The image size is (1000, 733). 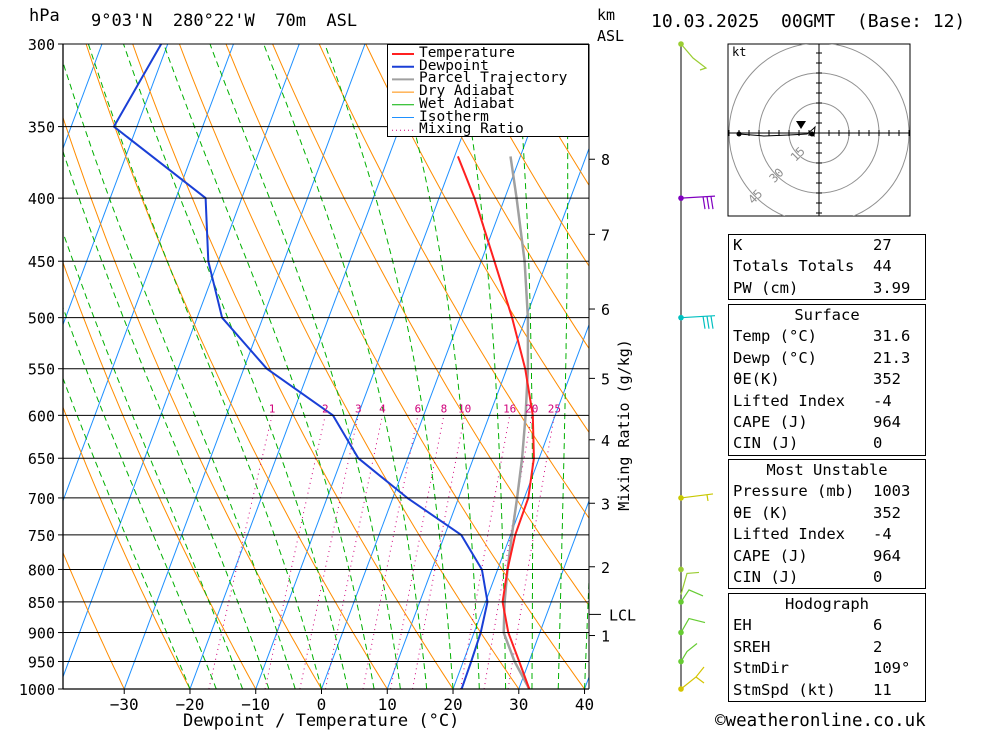 I want to click on most-unstable-title: Most Unstable, so click(x=827, y=470).